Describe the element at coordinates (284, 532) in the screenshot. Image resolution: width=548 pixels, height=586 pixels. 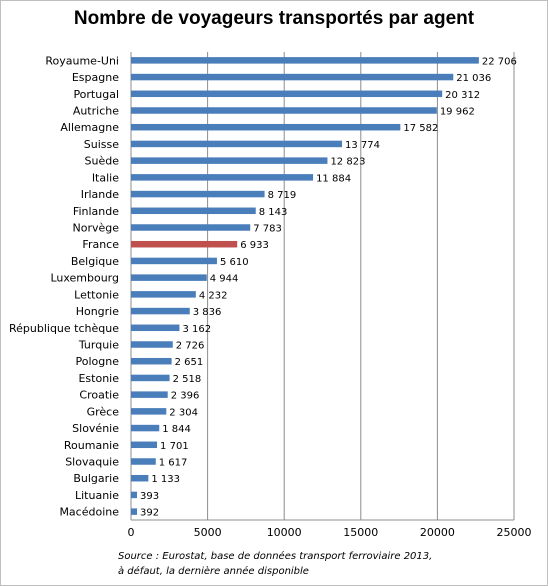
I see `x-tick-label: 10000` at that location.